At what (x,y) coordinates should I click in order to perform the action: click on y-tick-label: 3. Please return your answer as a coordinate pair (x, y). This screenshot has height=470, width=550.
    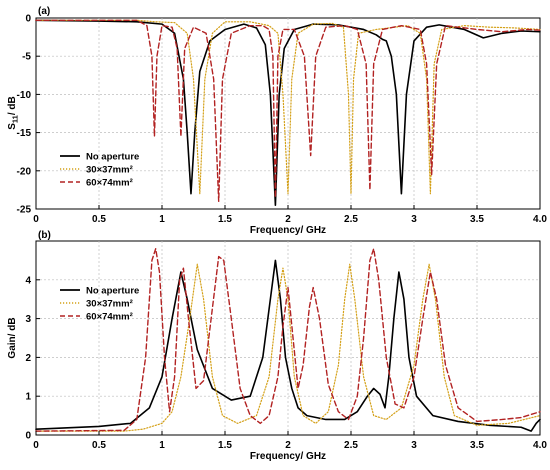
    Looking at the image, I should click on (28, 319).